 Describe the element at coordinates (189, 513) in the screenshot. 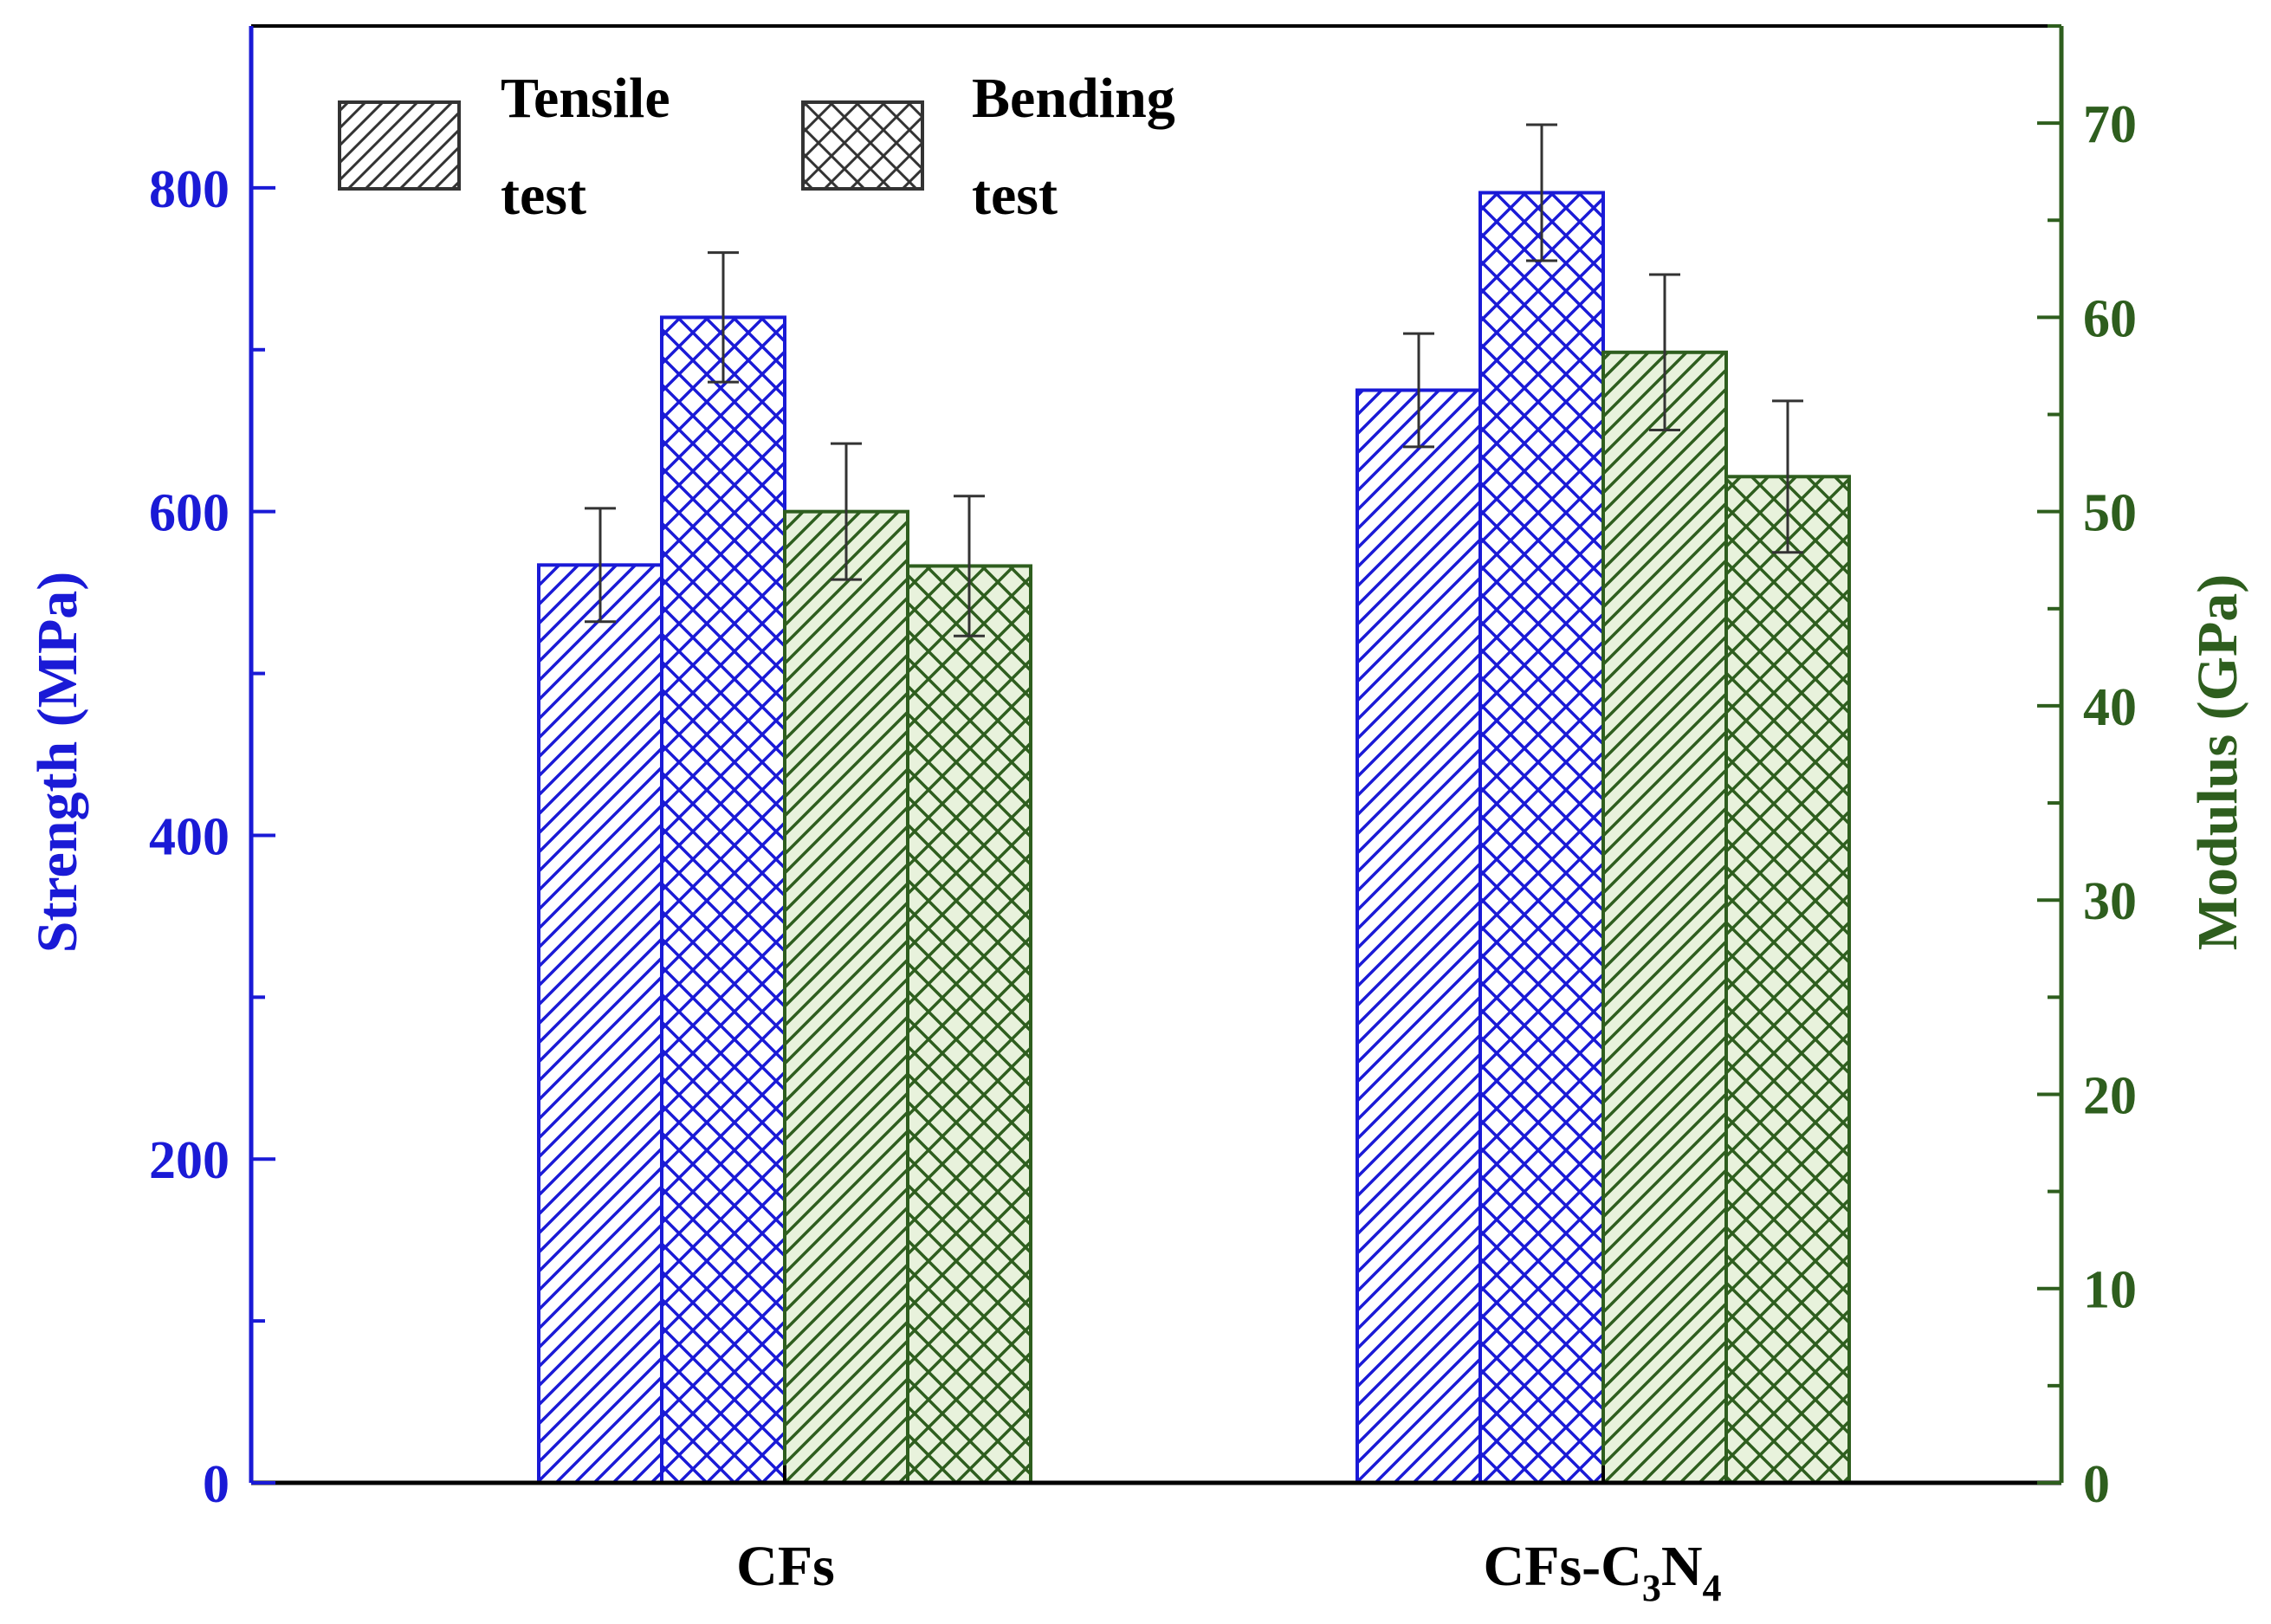

I see `y-left-tick-label-600: 600` at that location.